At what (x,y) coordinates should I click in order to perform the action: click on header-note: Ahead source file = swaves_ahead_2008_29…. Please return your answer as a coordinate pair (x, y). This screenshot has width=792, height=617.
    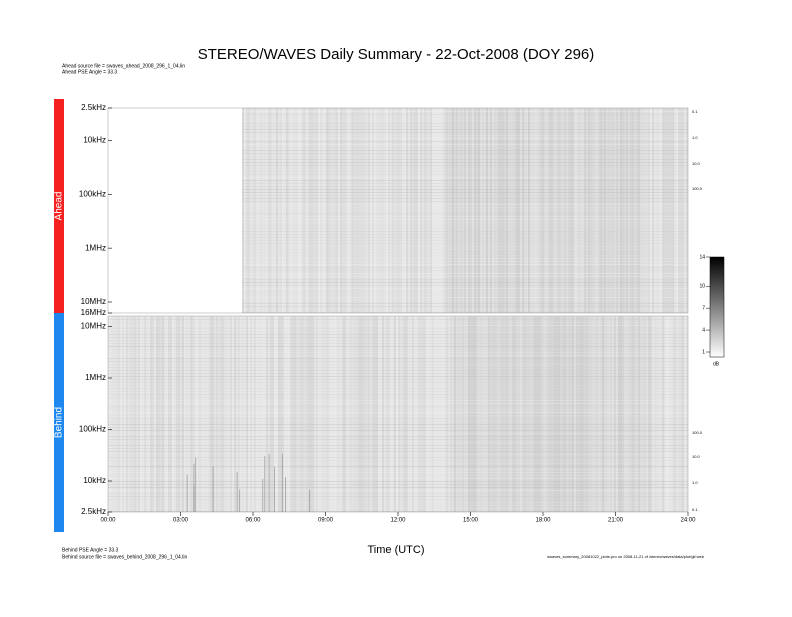
    Looking at the image, I should click on (123, 66).